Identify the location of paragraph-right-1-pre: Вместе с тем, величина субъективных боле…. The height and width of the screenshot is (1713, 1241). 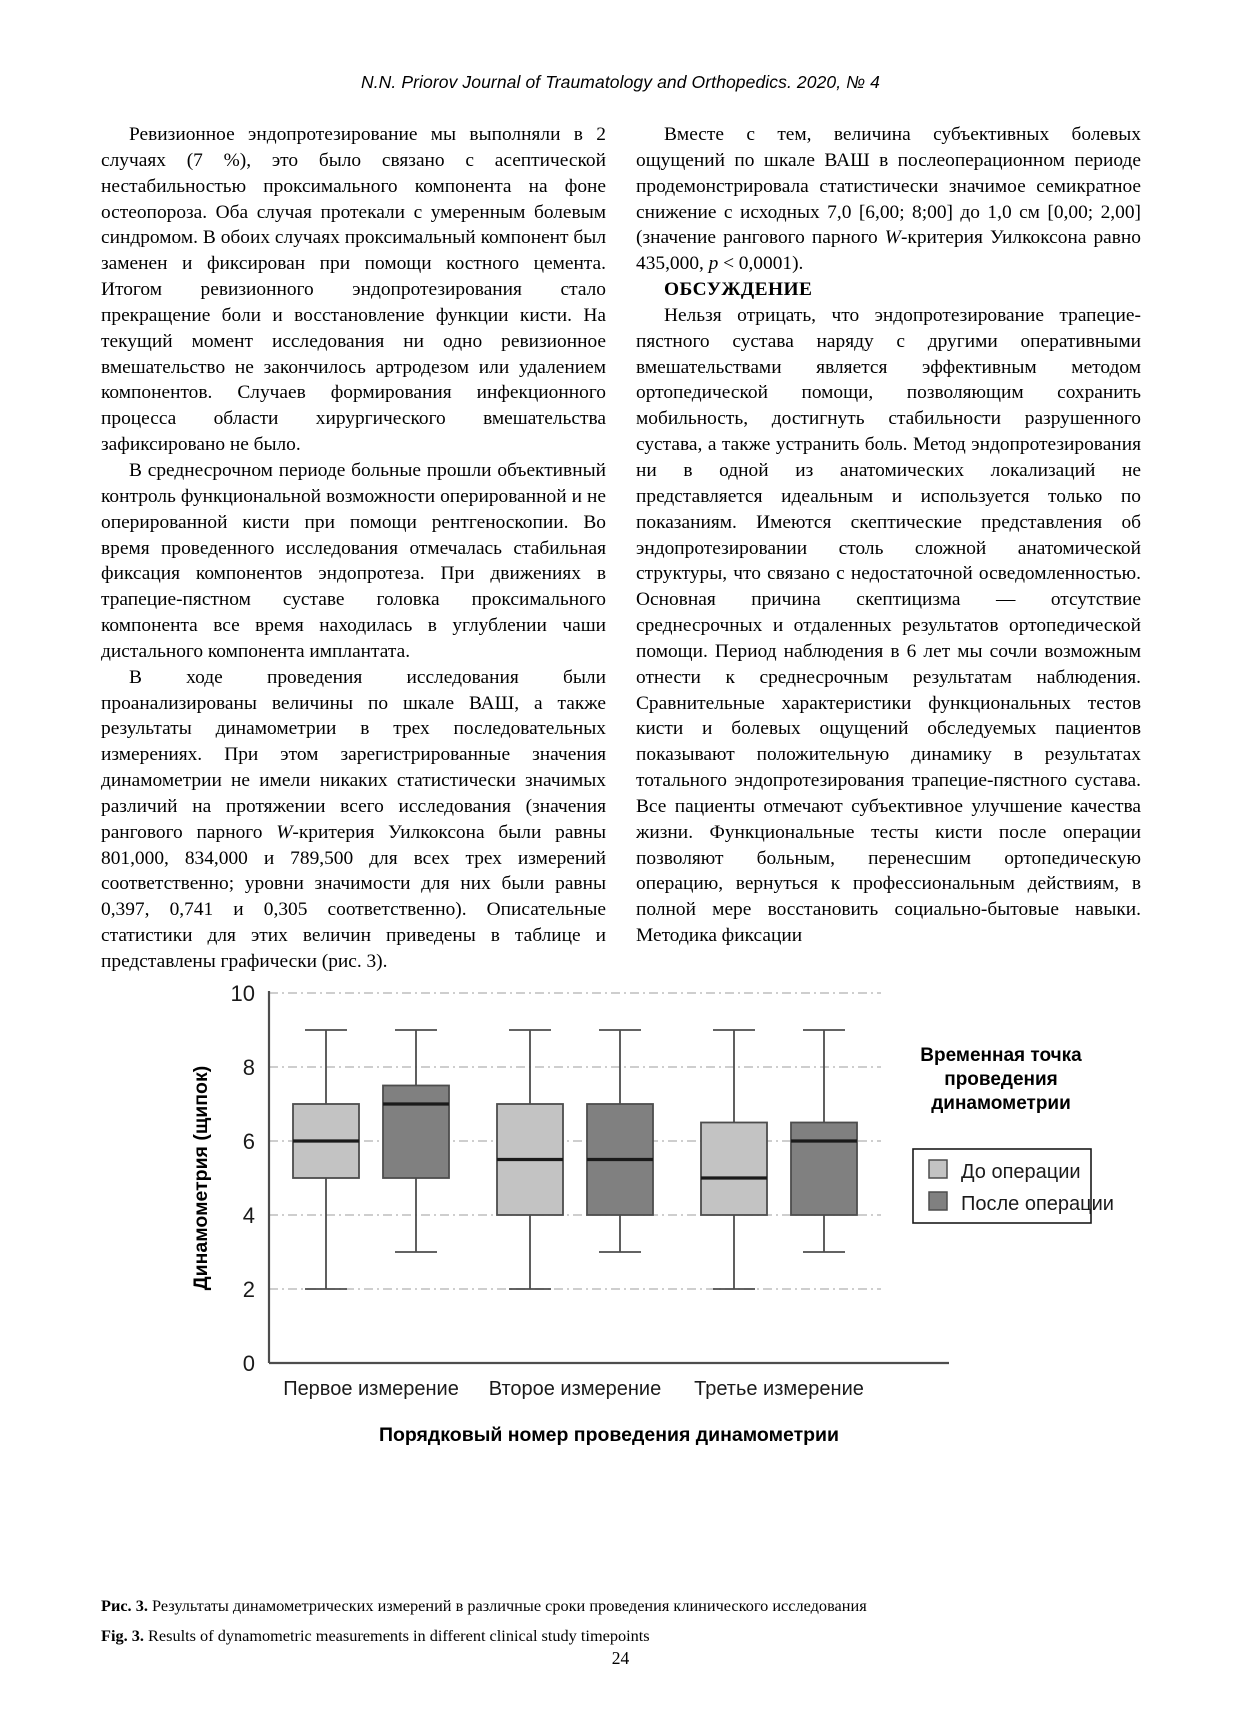
(888, 186).